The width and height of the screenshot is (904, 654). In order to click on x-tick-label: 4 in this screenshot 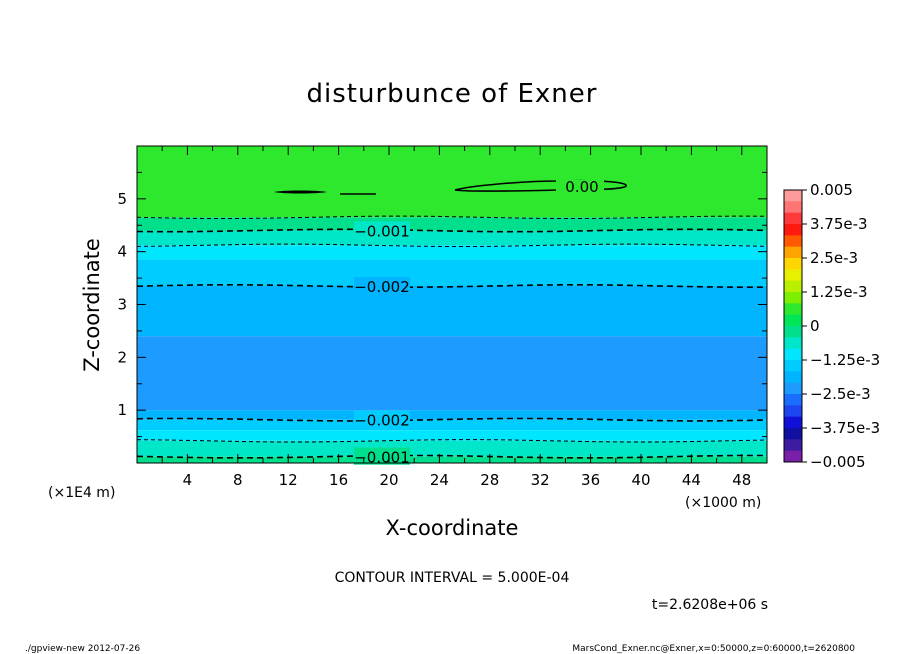, I will do `click(188, 480)`.